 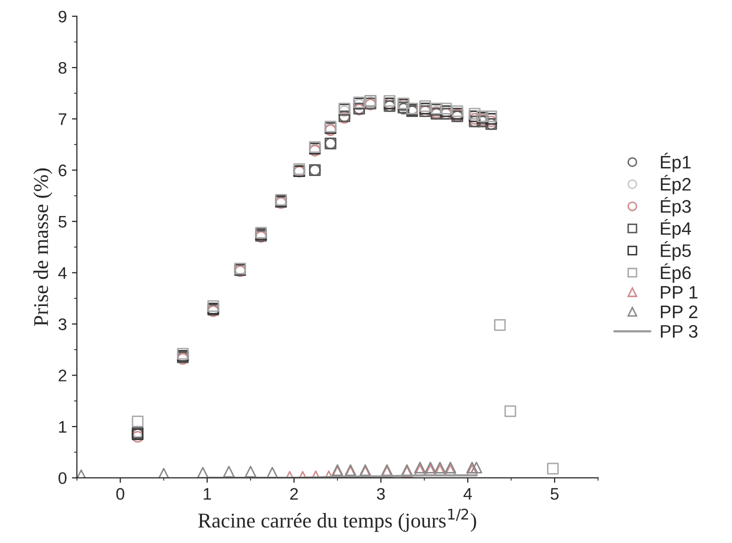 What do you see at coordinates (380, 494) in the screenshot?
I see `x-tick-label: 3` at bounding box center [380, 494].